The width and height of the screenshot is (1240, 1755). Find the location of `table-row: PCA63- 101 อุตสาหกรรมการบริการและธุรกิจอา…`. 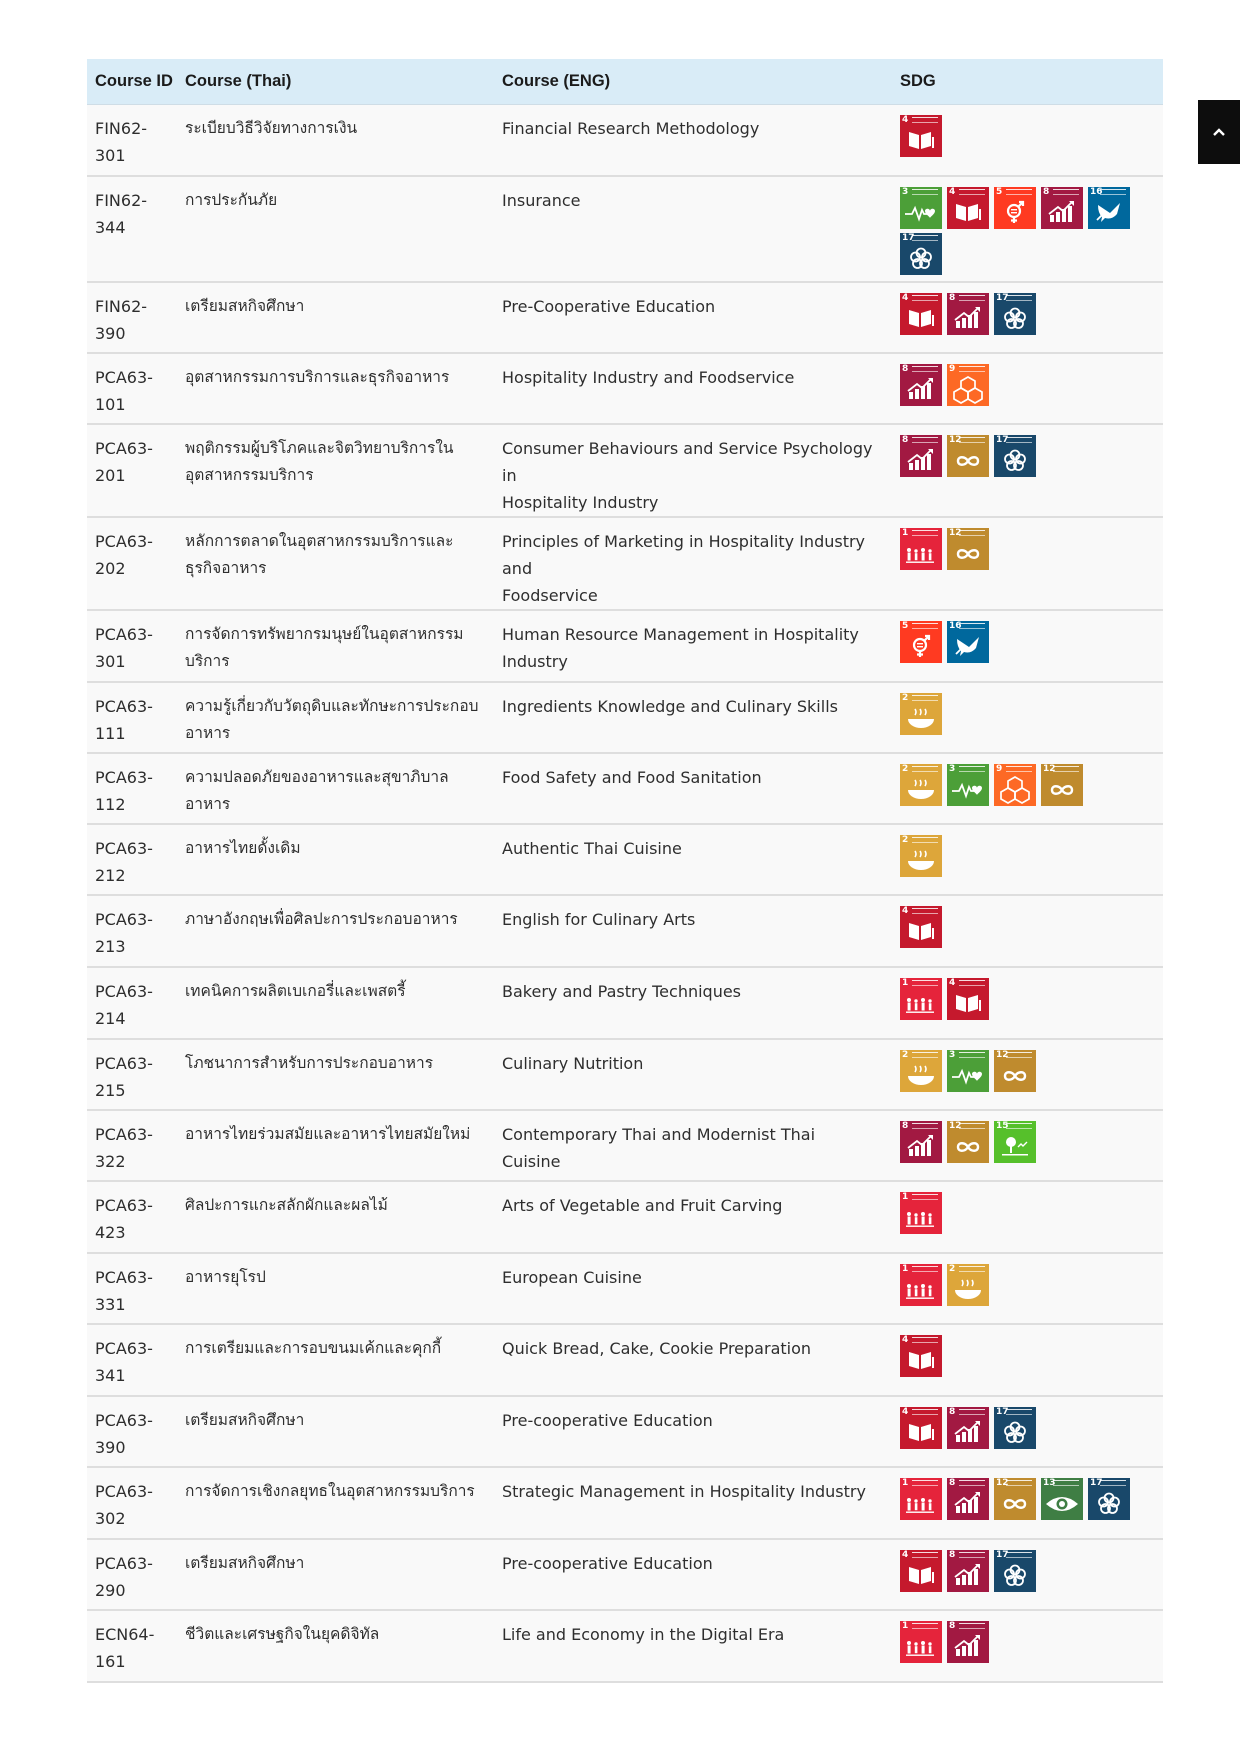

table-row: PCA63- 101 อุตสาหกรรมการบริการและธุรกิจอา… is located at coordinates (625, 388).